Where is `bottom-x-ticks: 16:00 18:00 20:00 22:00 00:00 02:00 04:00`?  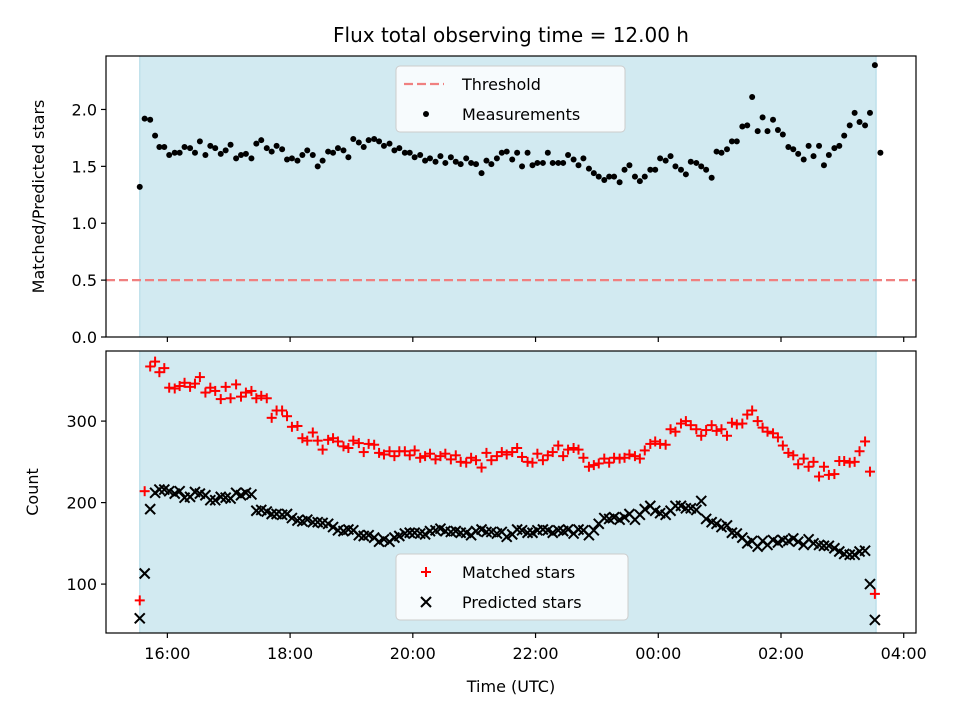
bottom-x-ticks: 16:00 18:00 20:00 22:00 00:00 02:00 04:00 is located at coordinates (535, 648).